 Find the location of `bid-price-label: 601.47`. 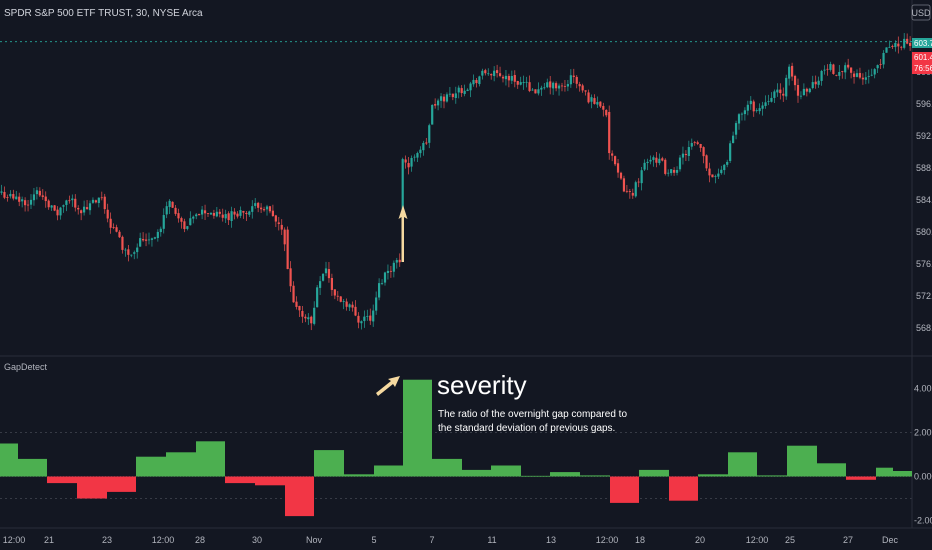

bid-price-label: 601.47 is located at coordinates (923, 57).